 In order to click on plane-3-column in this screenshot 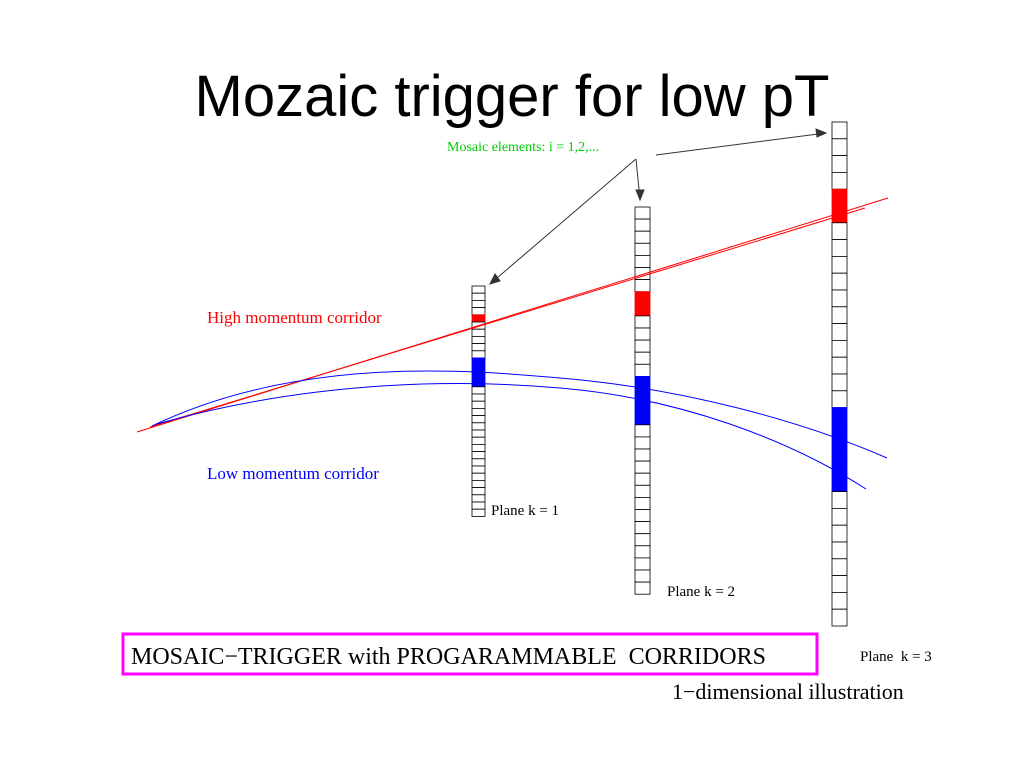, I will do `click(839, 374)`.